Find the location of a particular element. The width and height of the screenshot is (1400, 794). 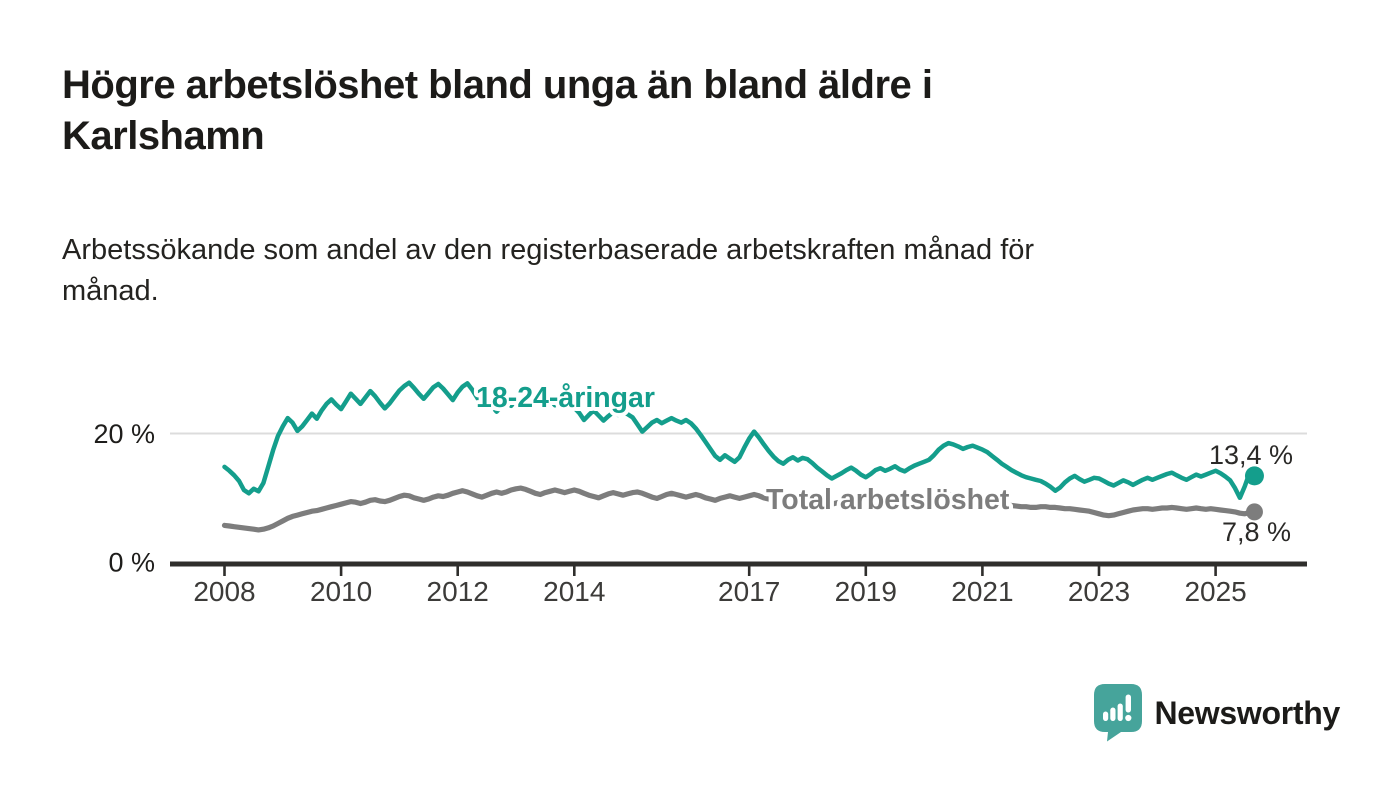

x-tick-label-2010: 2010 is located at coordinates (341, 591).